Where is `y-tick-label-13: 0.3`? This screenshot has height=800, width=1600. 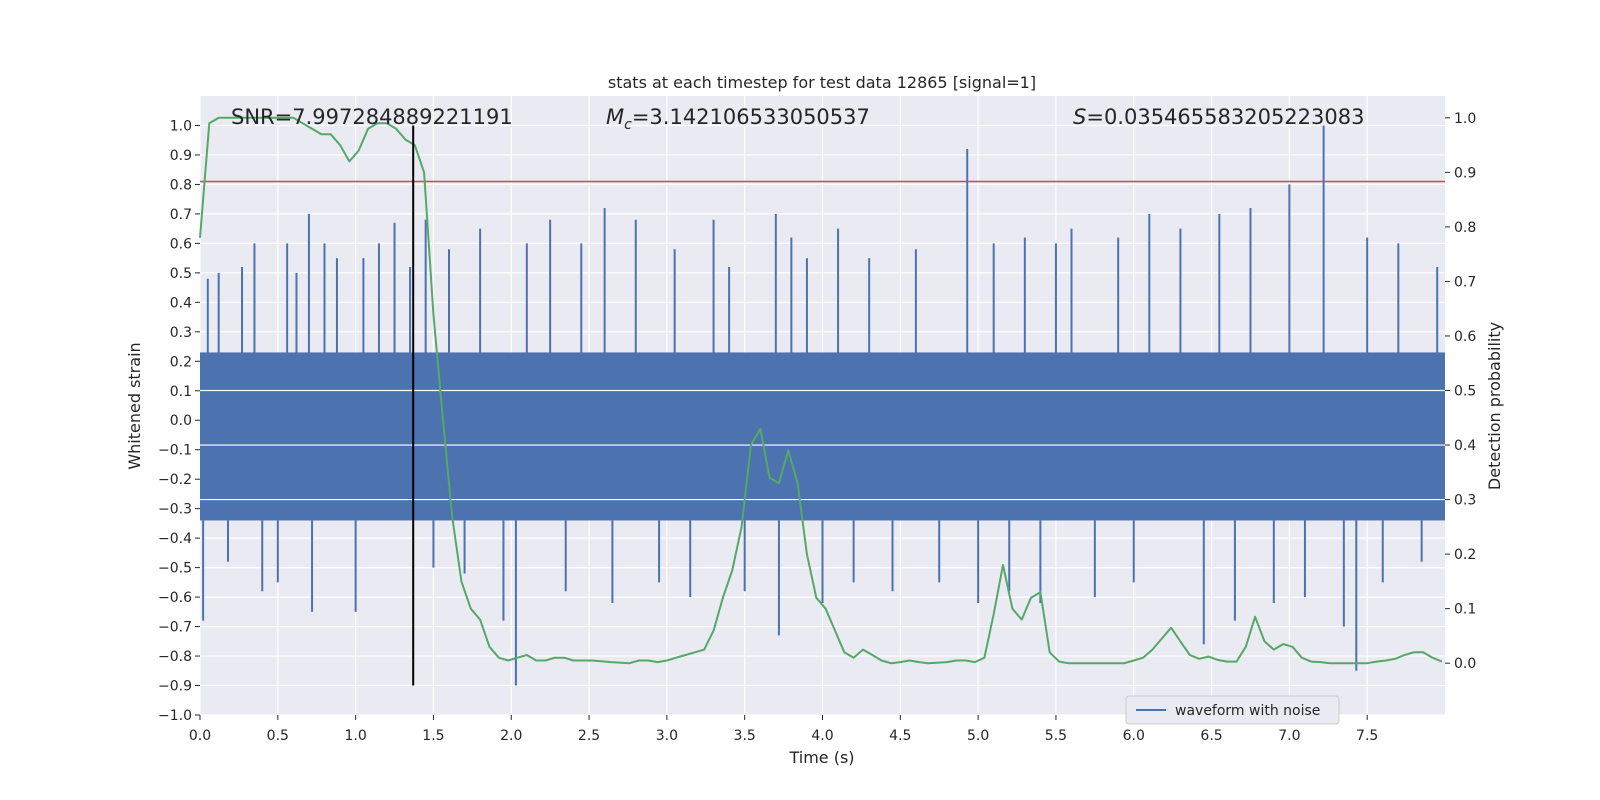 y-tick-label-13: 0.3 is located at coordinates (181, 333).